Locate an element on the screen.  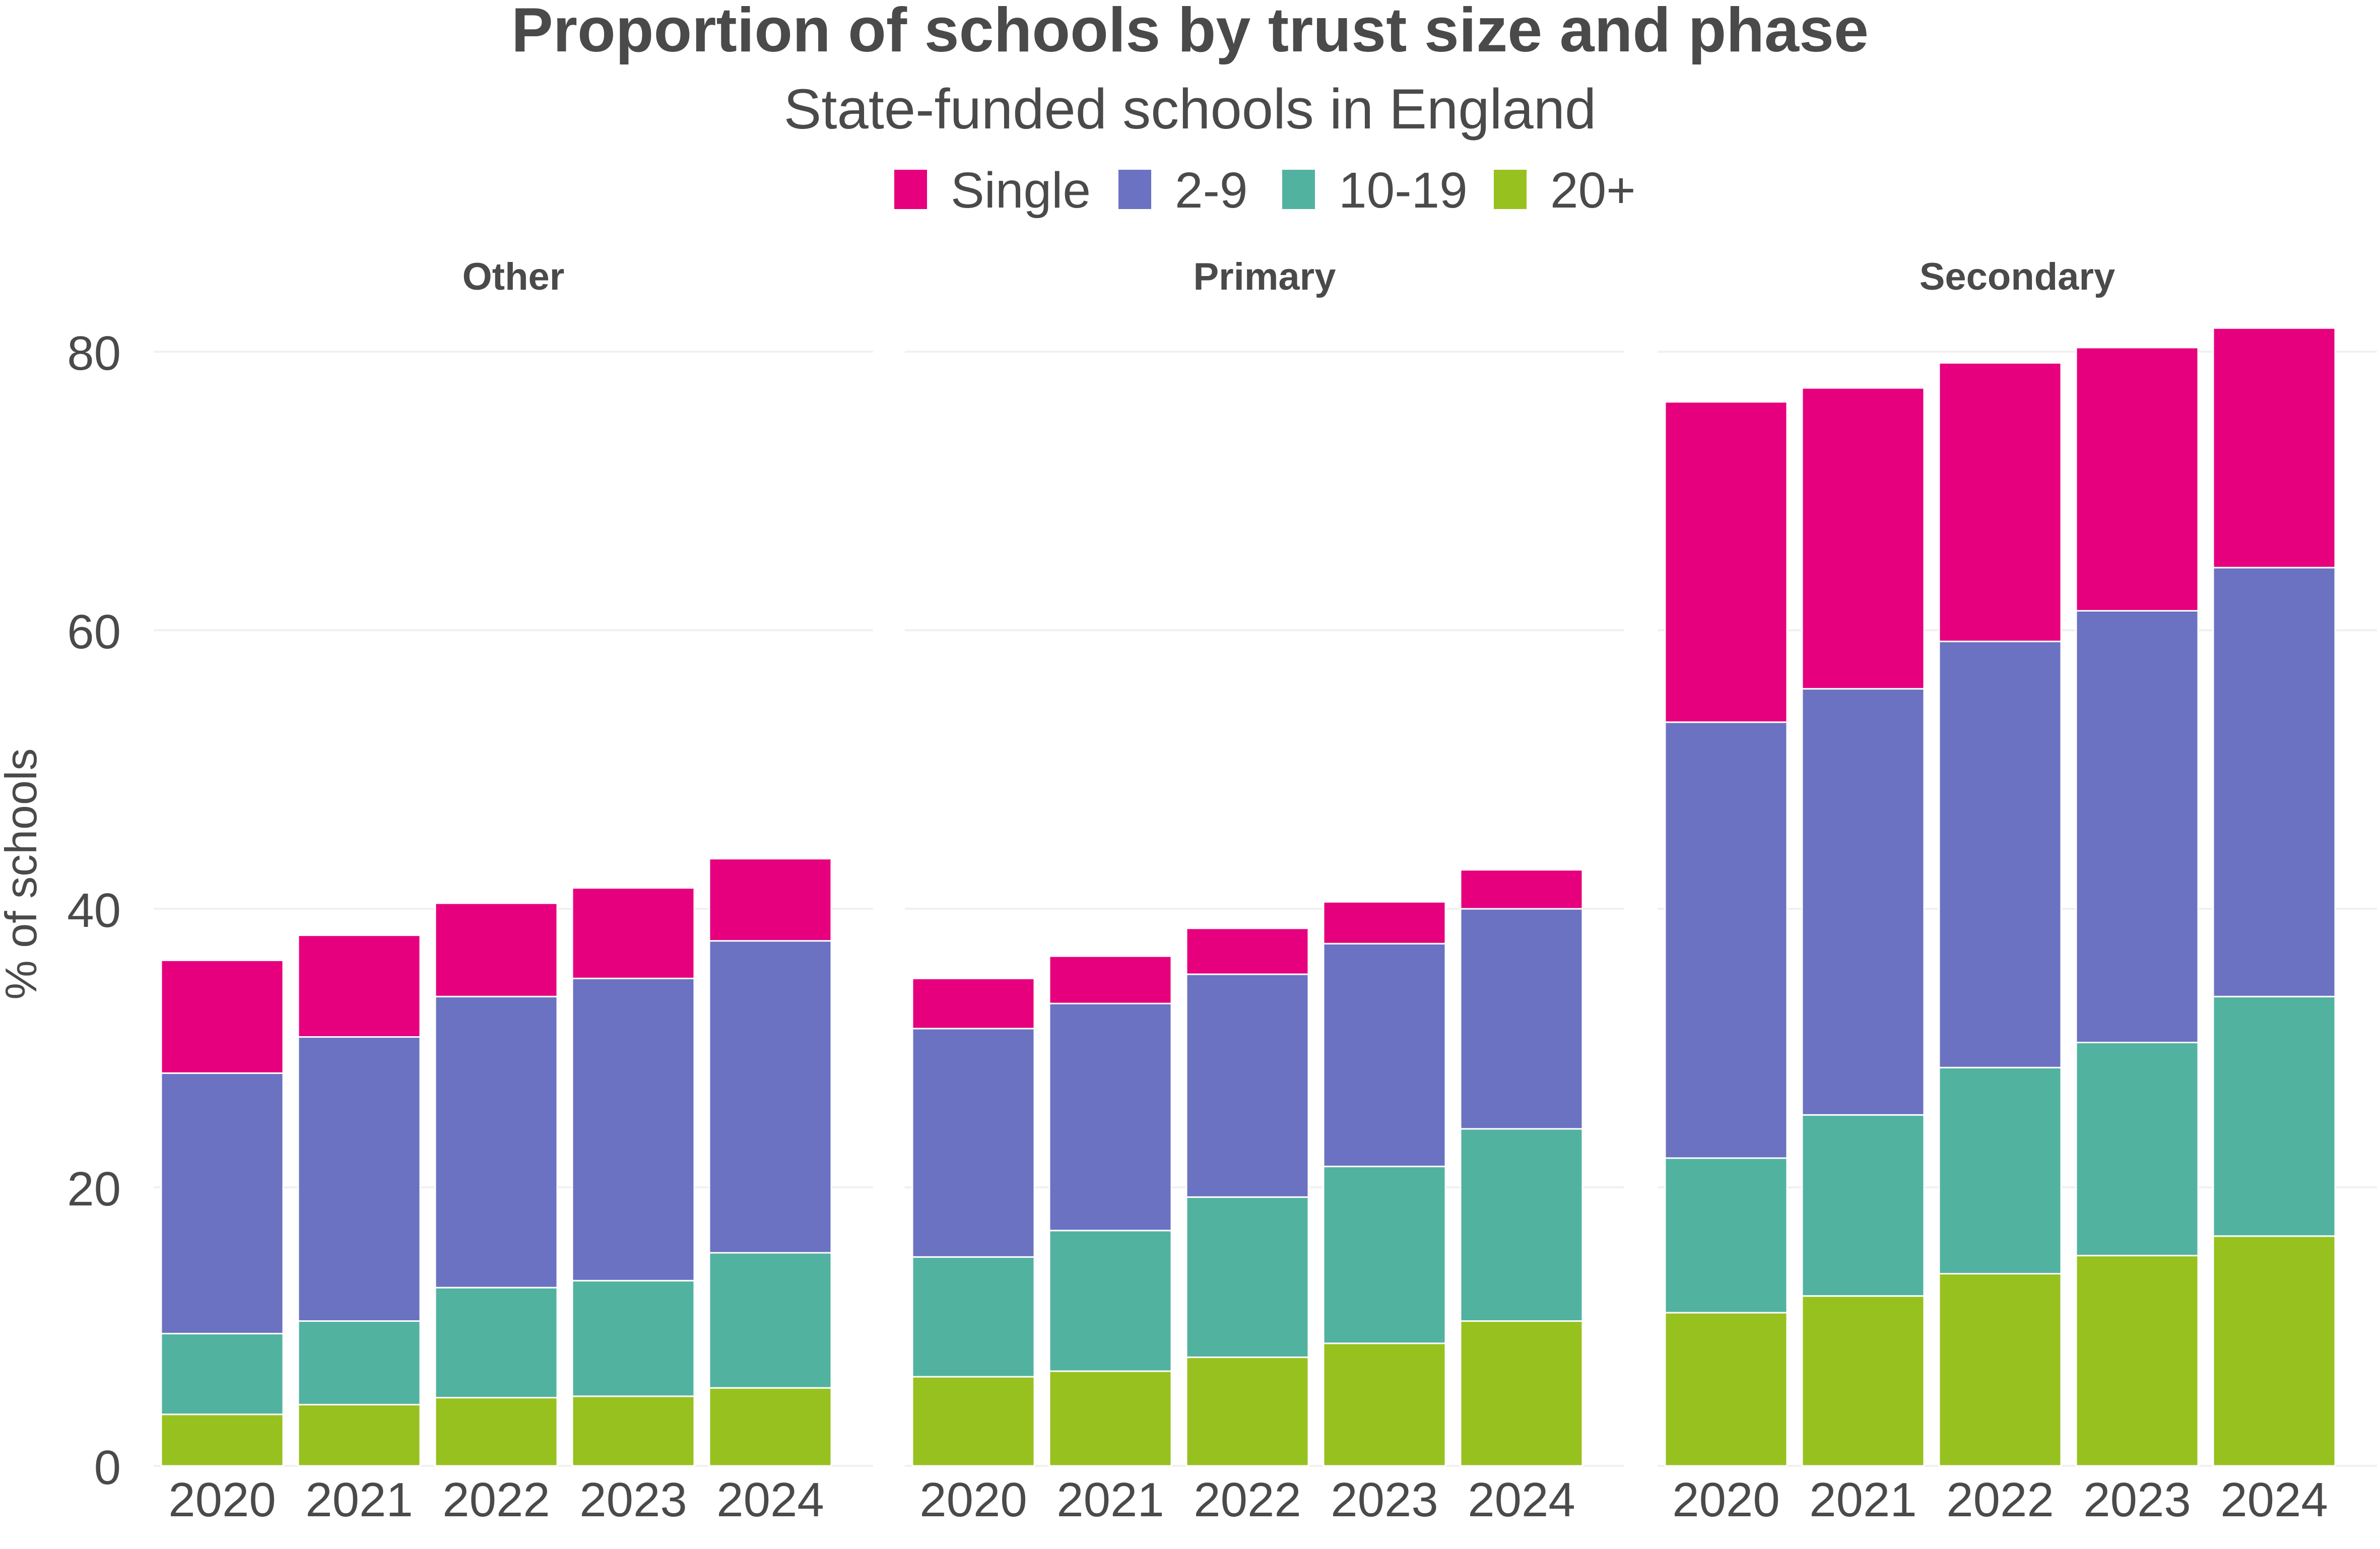
x-tick-label-secondary-2022: 2022 is located at coordinates (2000, 1500).